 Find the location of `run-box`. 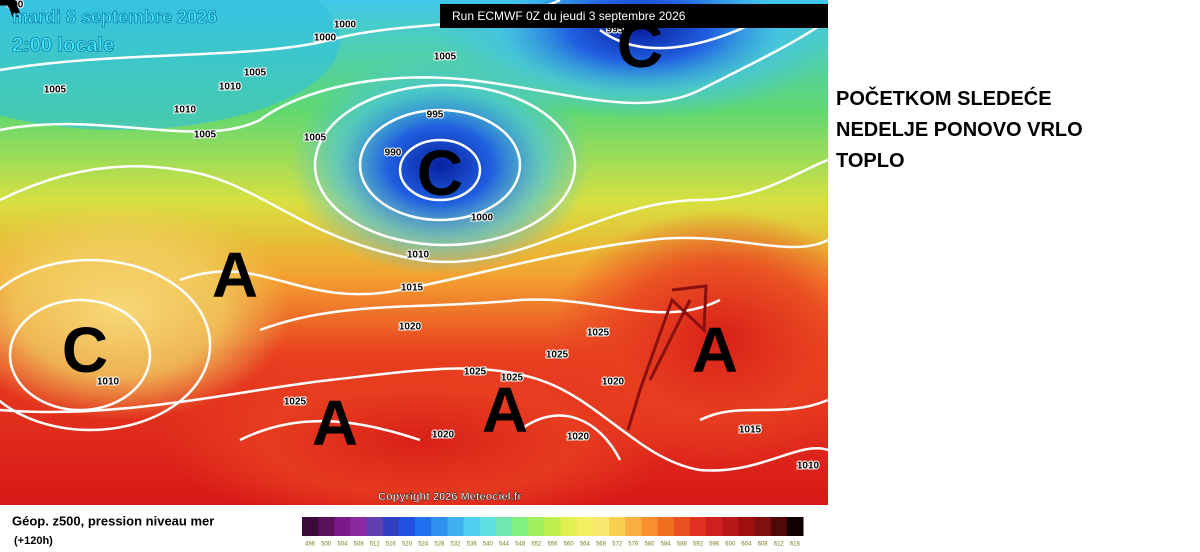

run-box is located at coordinates (634, 16).